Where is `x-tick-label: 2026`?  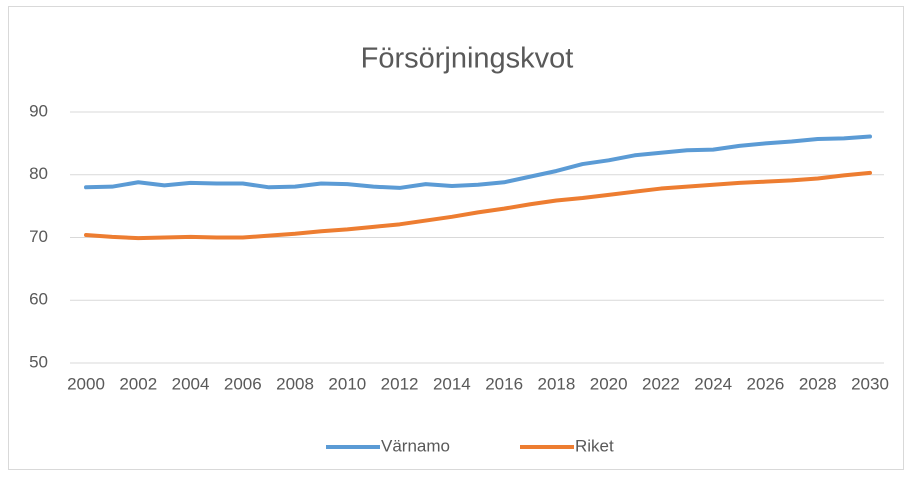 x-tick-label: 2026 is located at coordinates (766, 383).